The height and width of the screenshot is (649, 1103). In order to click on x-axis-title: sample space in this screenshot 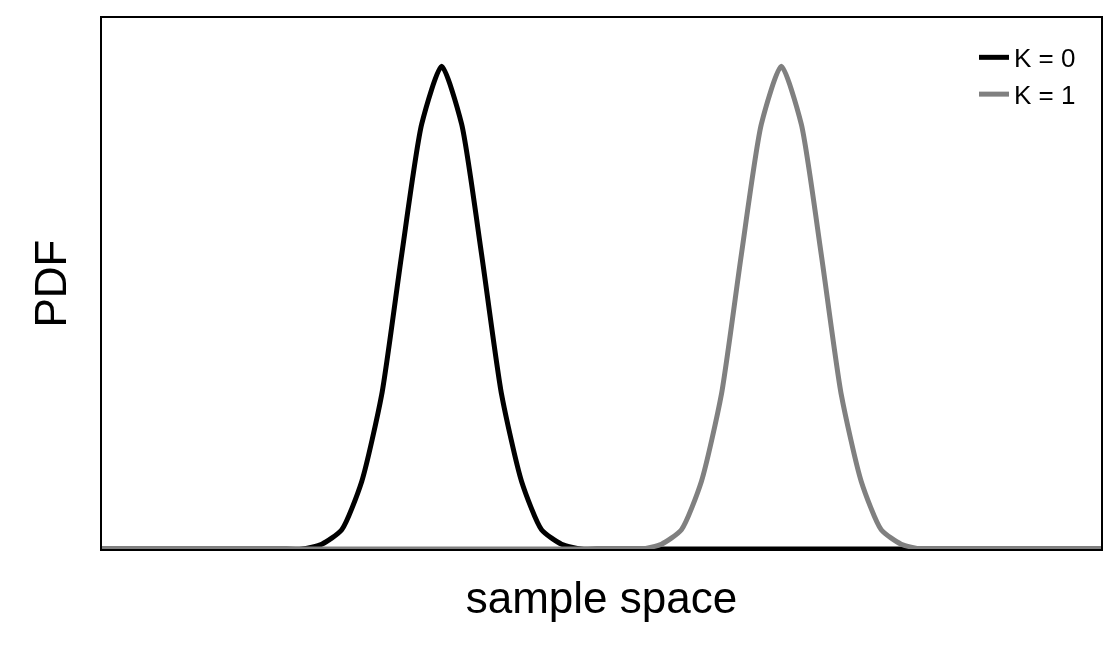, I will do `click(601, 598)`.